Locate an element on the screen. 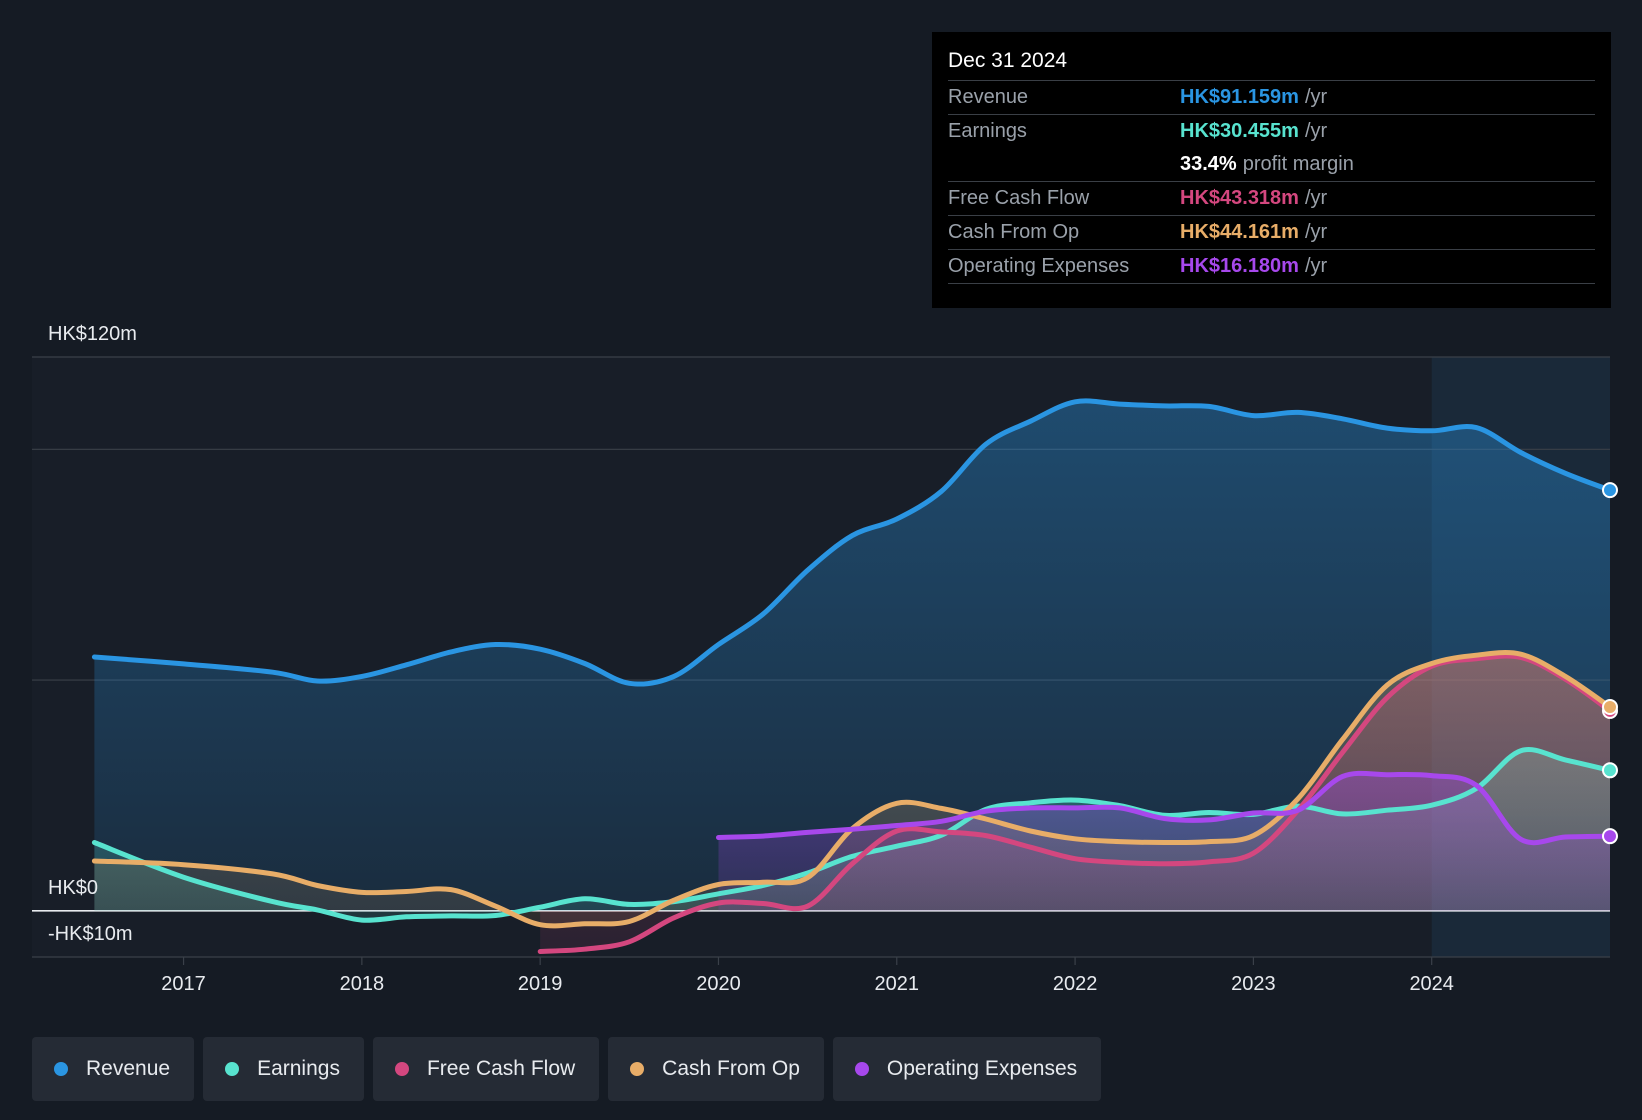 The image size is (1642, 1120). tooltip-row-fcf: Free Cash Flow HK$43.318m /yr is located at coordinates (1271, 198).